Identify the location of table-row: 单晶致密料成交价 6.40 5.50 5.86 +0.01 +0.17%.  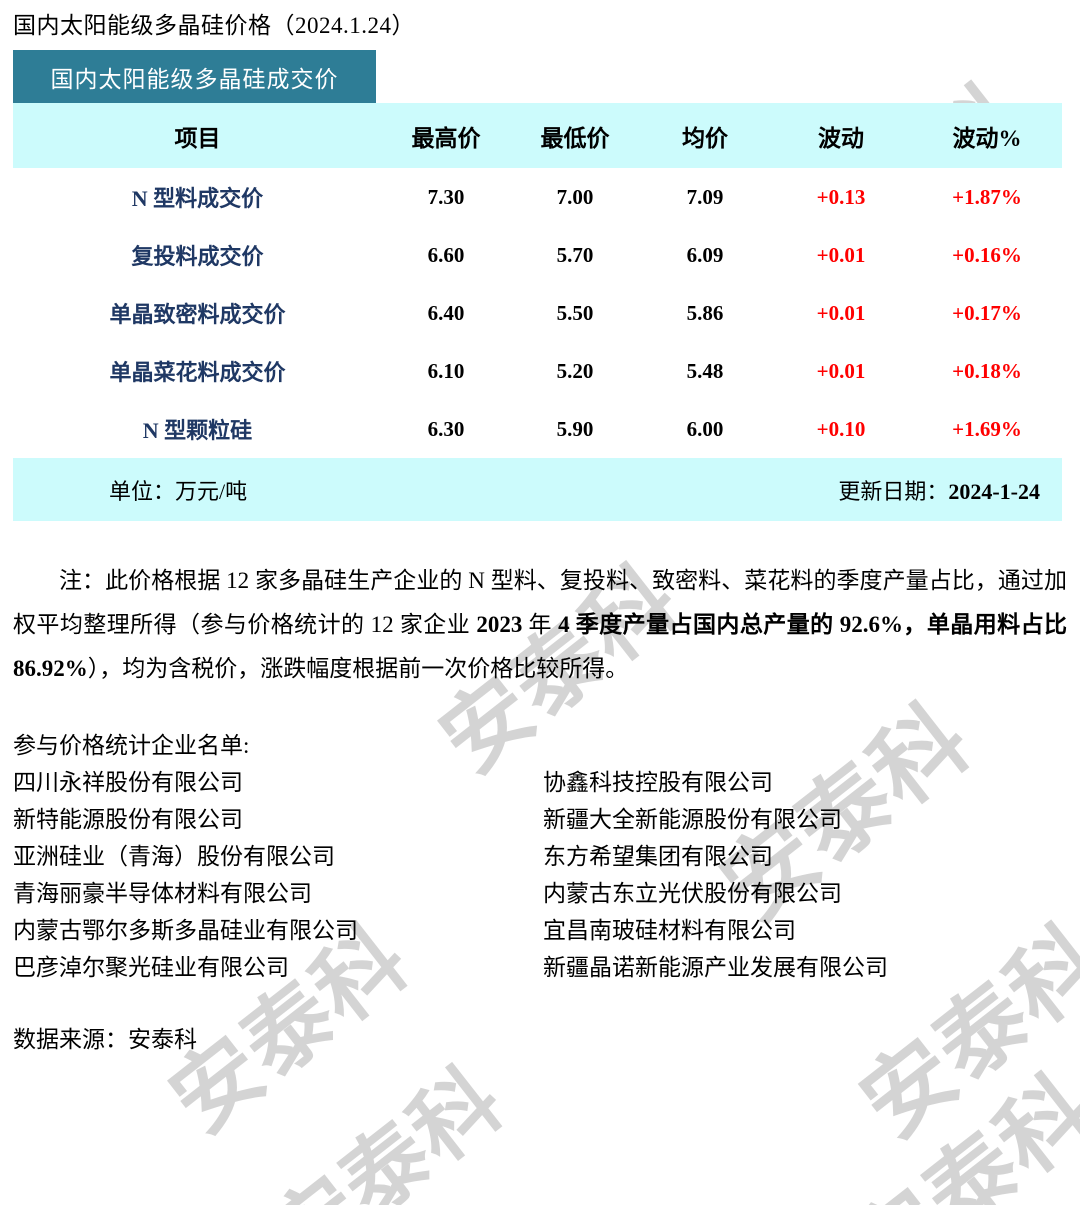
(537, 313).